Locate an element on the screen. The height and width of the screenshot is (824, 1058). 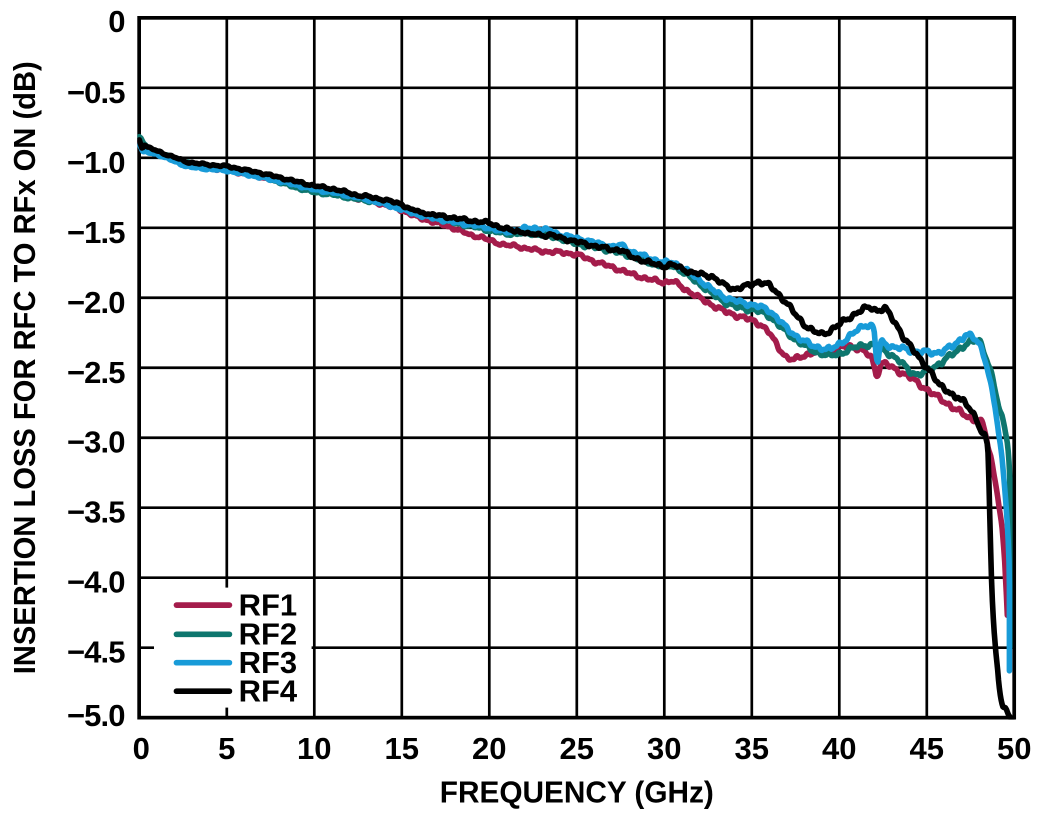
svg-text: 15 is located at coordinates (402, 748).